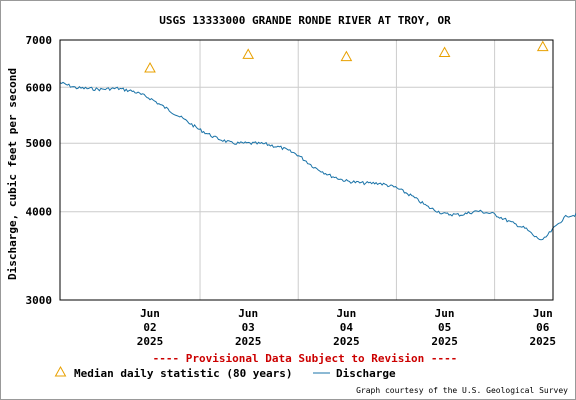  What do you see at coordinates (60, 371) in the screenshot?
I see `legend-median-triangle-icon` at bounding box center [60, 371].